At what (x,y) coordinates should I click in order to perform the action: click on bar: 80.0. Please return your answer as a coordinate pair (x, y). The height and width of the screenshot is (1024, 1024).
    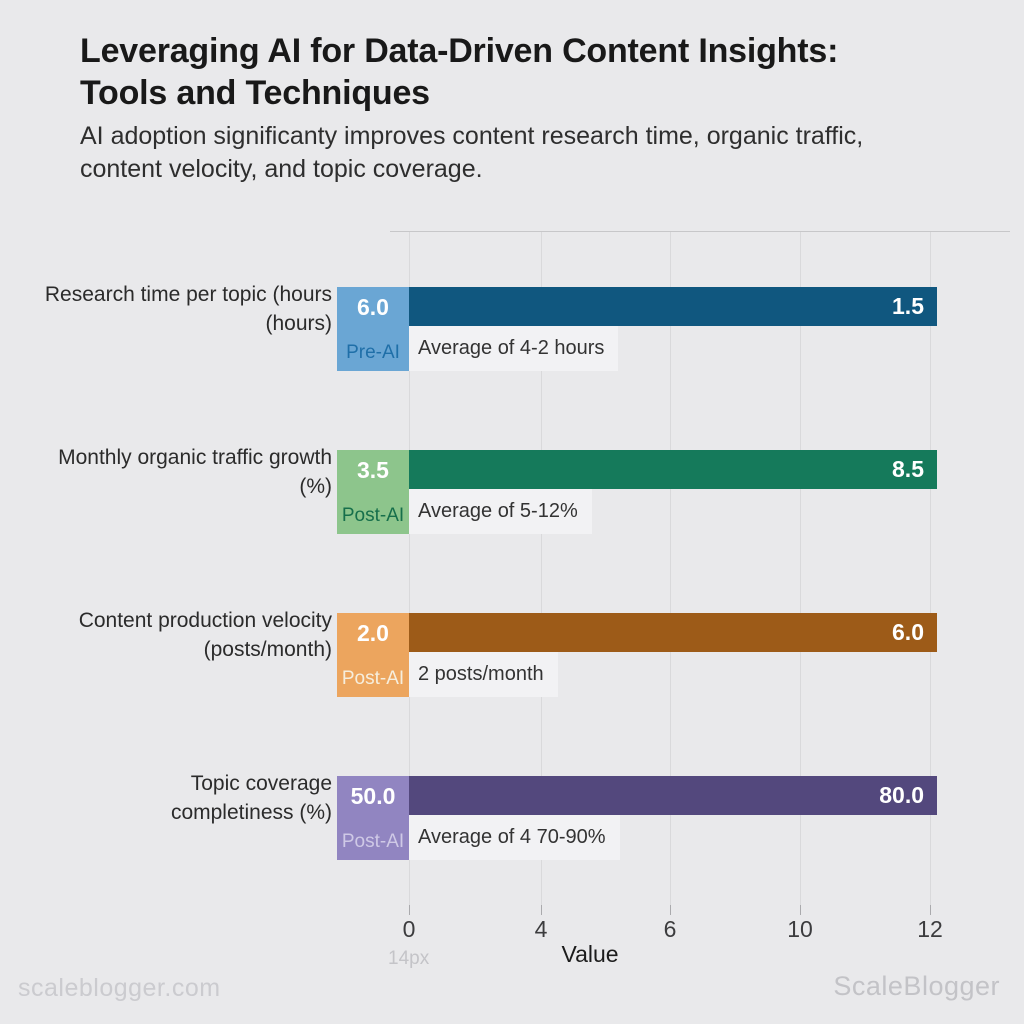
    Looking at the image, I should click on (673, 795).